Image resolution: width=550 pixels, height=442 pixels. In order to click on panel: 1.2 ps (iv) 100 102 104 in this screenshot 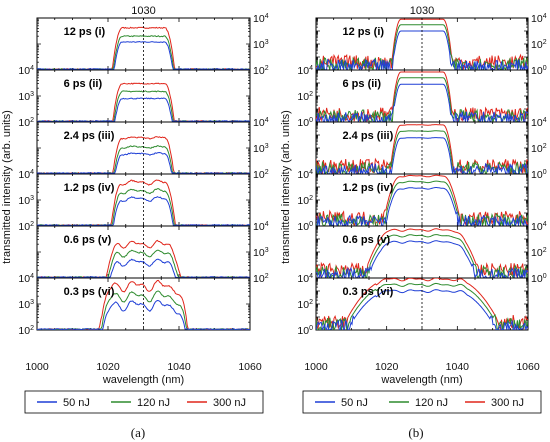, I will do `click(413, 201)`.